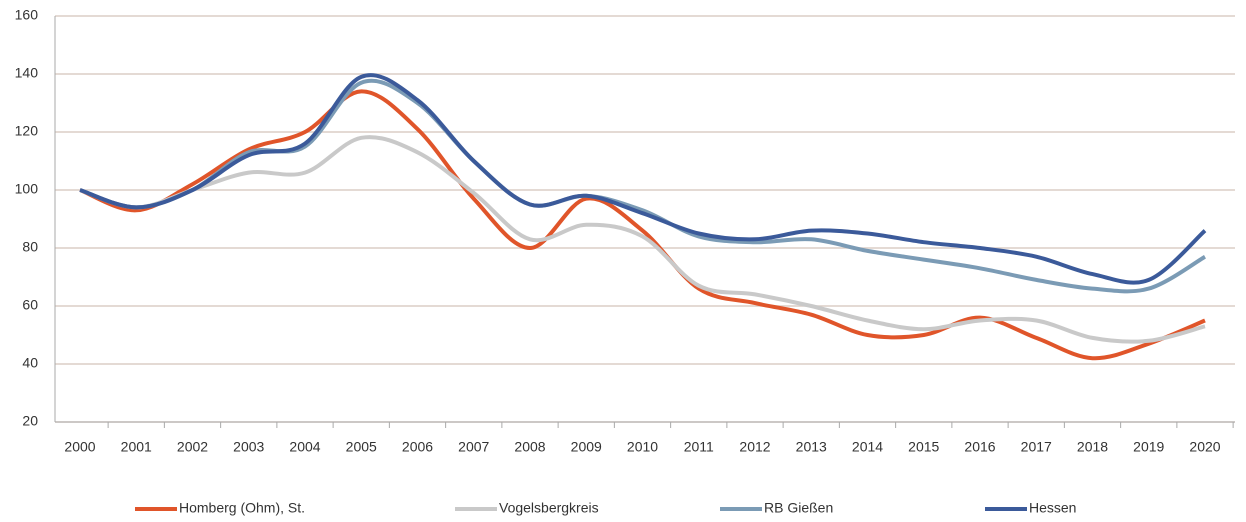 This screenshot has width=1246, height=522. What do you see at coordinates (192, 447) in the screenshot?
I see `x-tick-label: 2002` at bounding box center [192, 447].